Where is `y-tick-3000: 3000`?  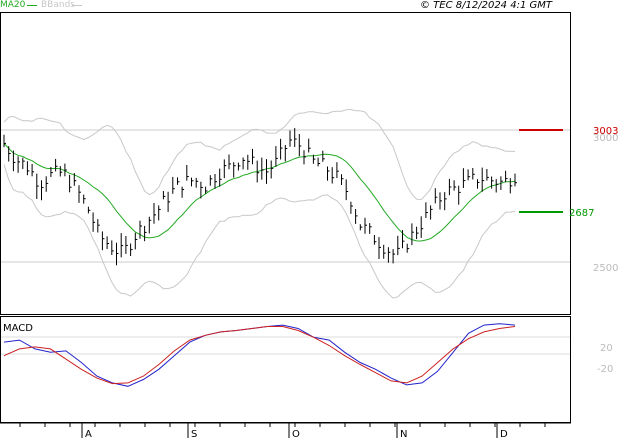 y-tick-3000: 3000 is located at coordinates (605, 138).